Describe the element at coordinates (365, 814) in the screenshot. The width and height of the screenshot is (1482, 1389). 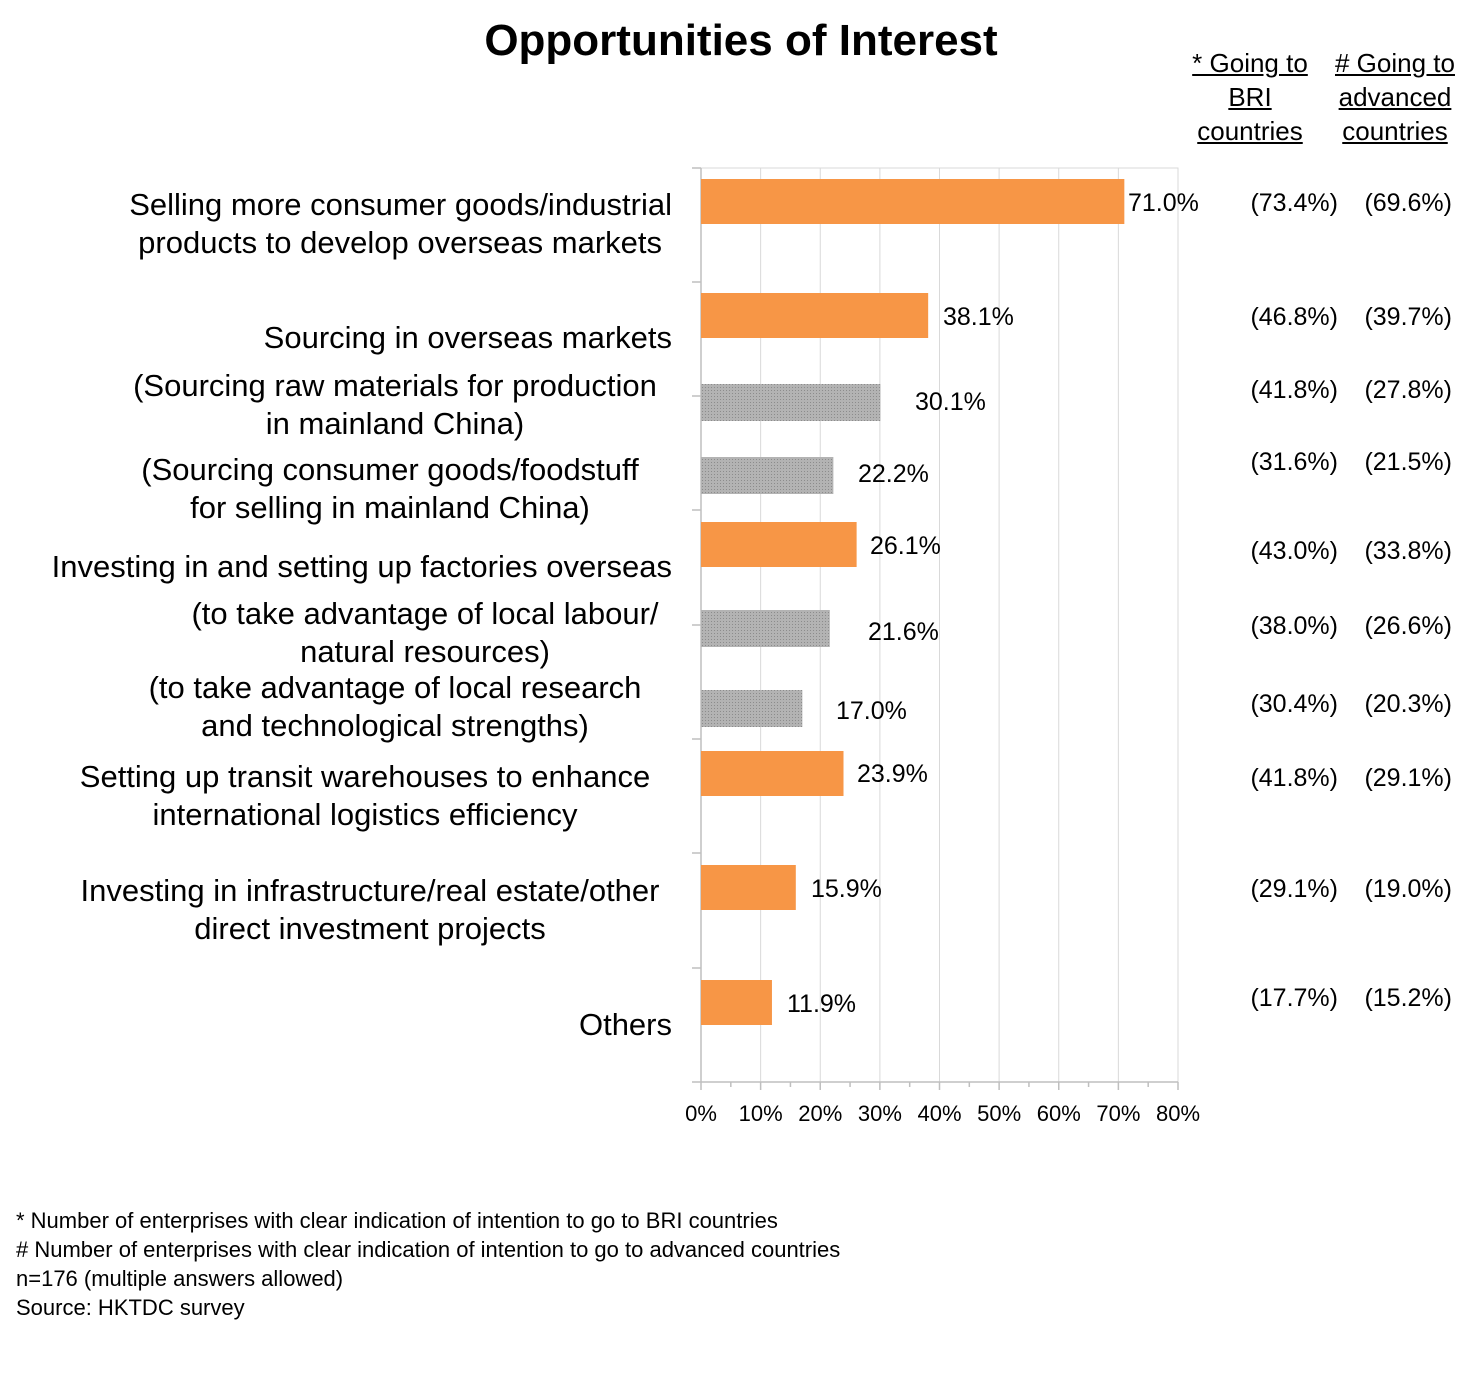
I see `category-label-line: international logistics efficiency` at that location.